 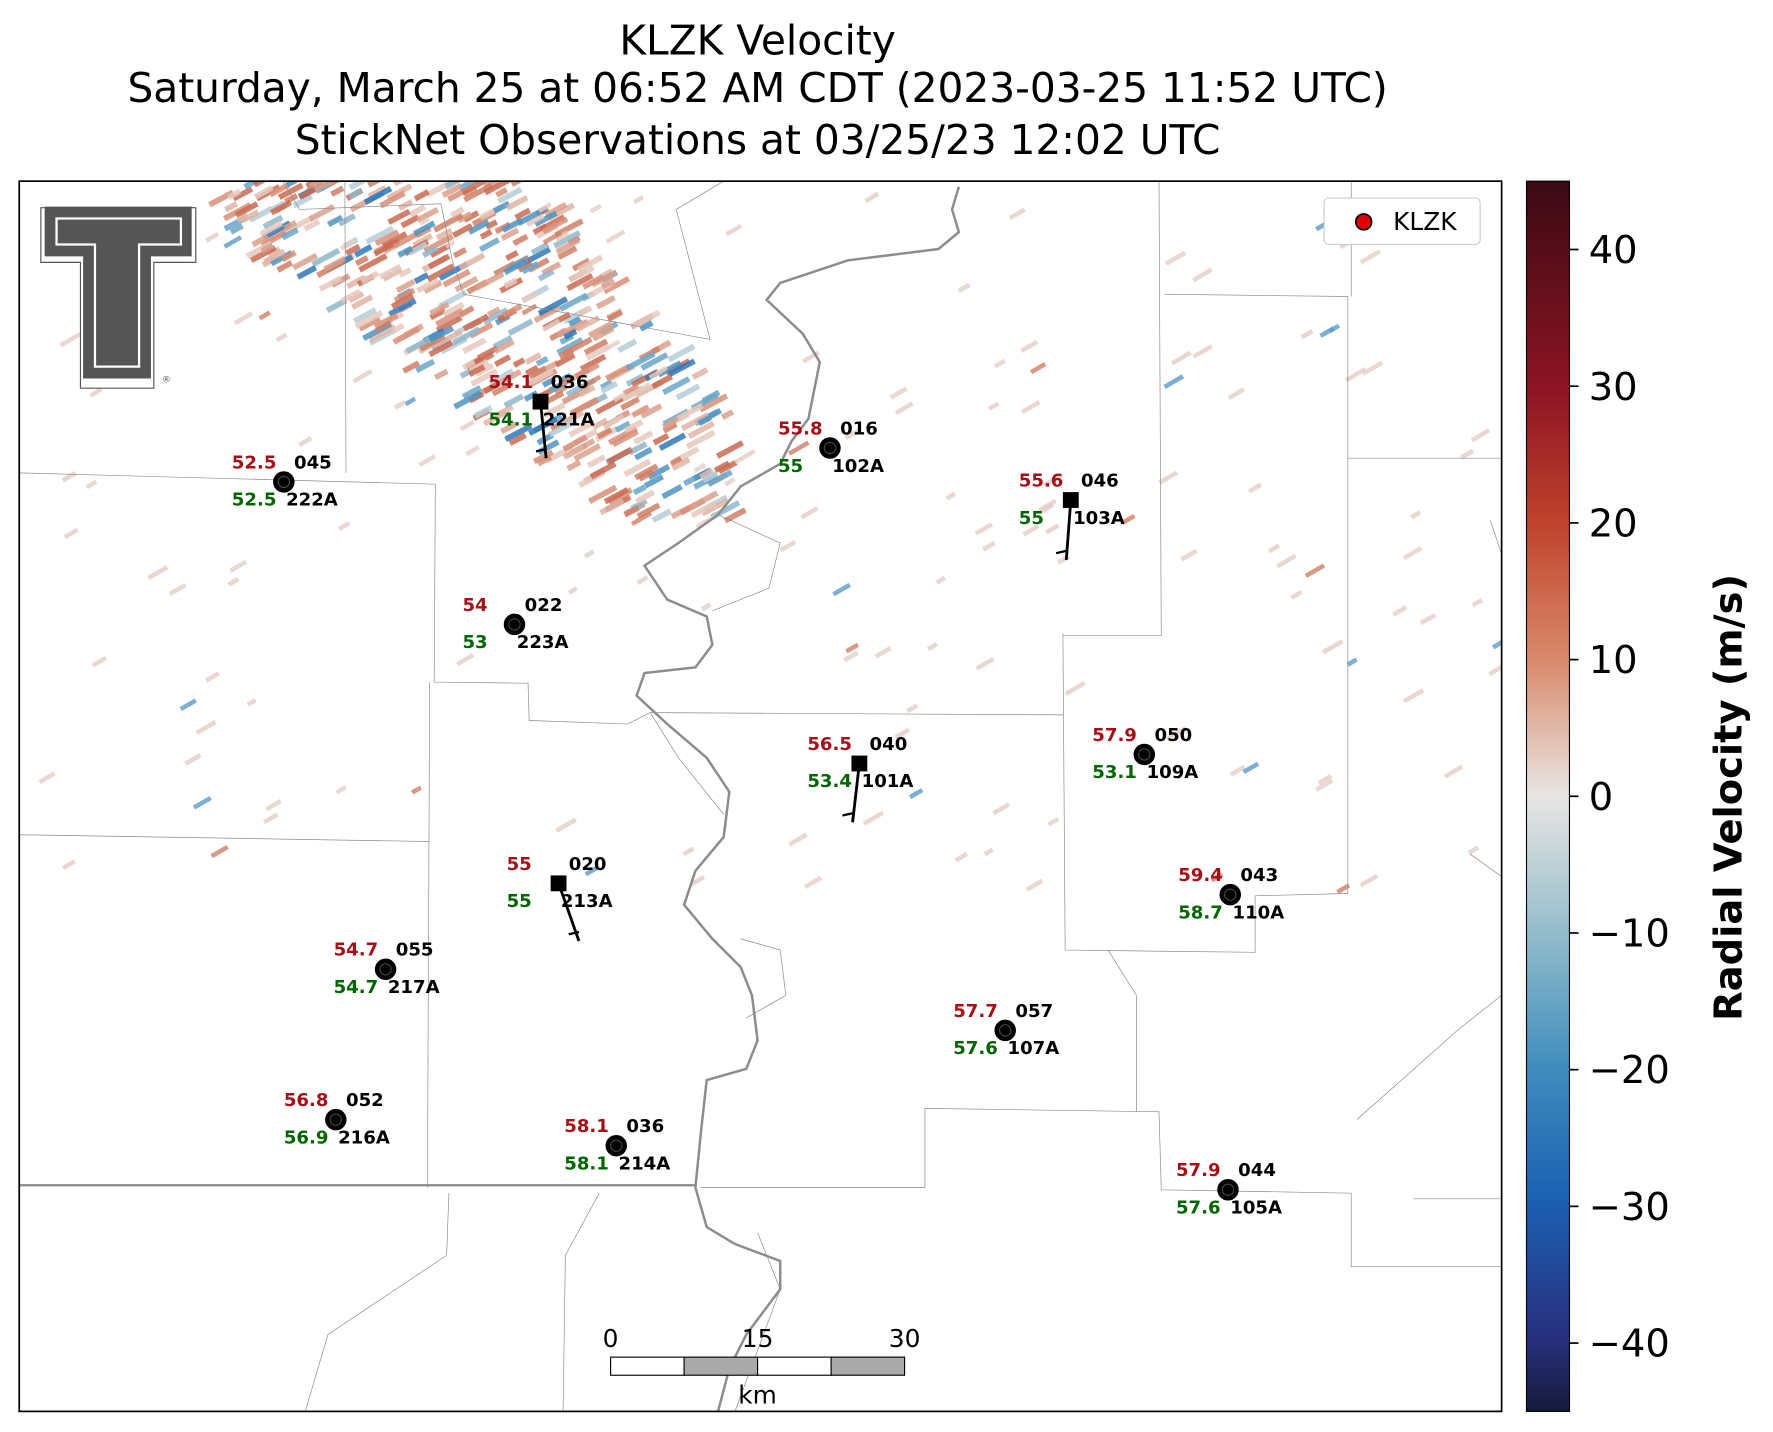 What do you see at coordinates (586, 1163) in the screenshot?
I see `dewpoint: 58.1` at bounding box center [586, 1163].